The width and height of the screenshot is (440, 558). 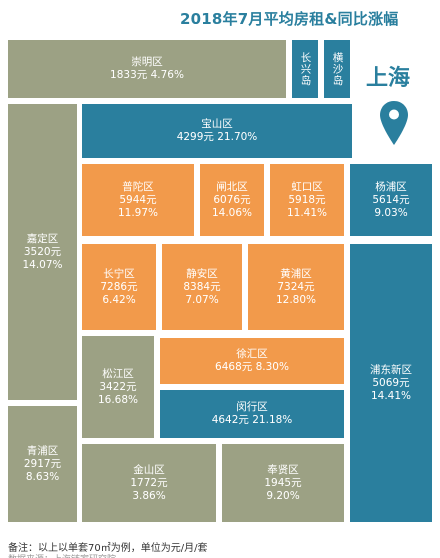 I want to click on region-name: 闵行区, so click(x=252, y=407).